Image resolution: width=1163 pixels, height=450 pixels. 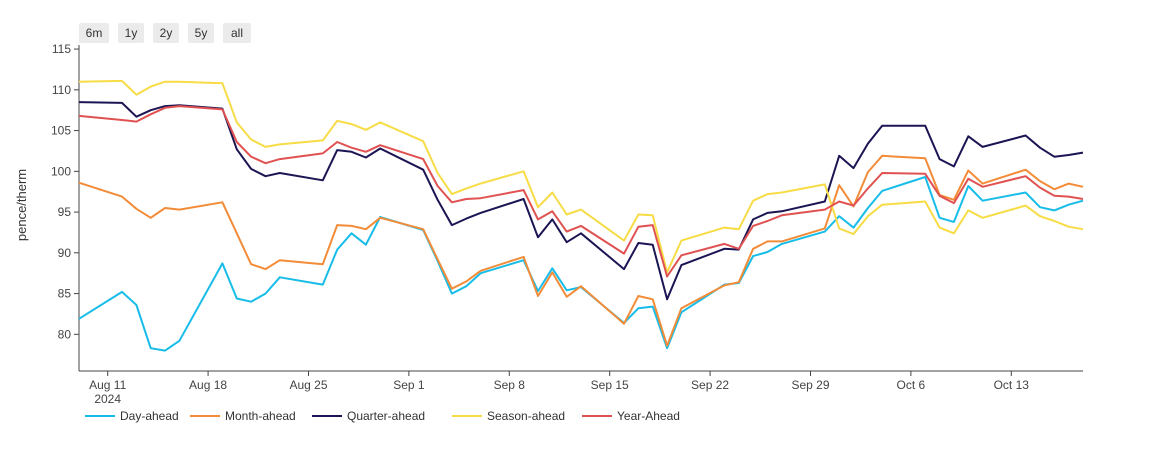 I want to click on y-axis: 80 85 90 95 100 105 110 115, so click(x=65, y=206).